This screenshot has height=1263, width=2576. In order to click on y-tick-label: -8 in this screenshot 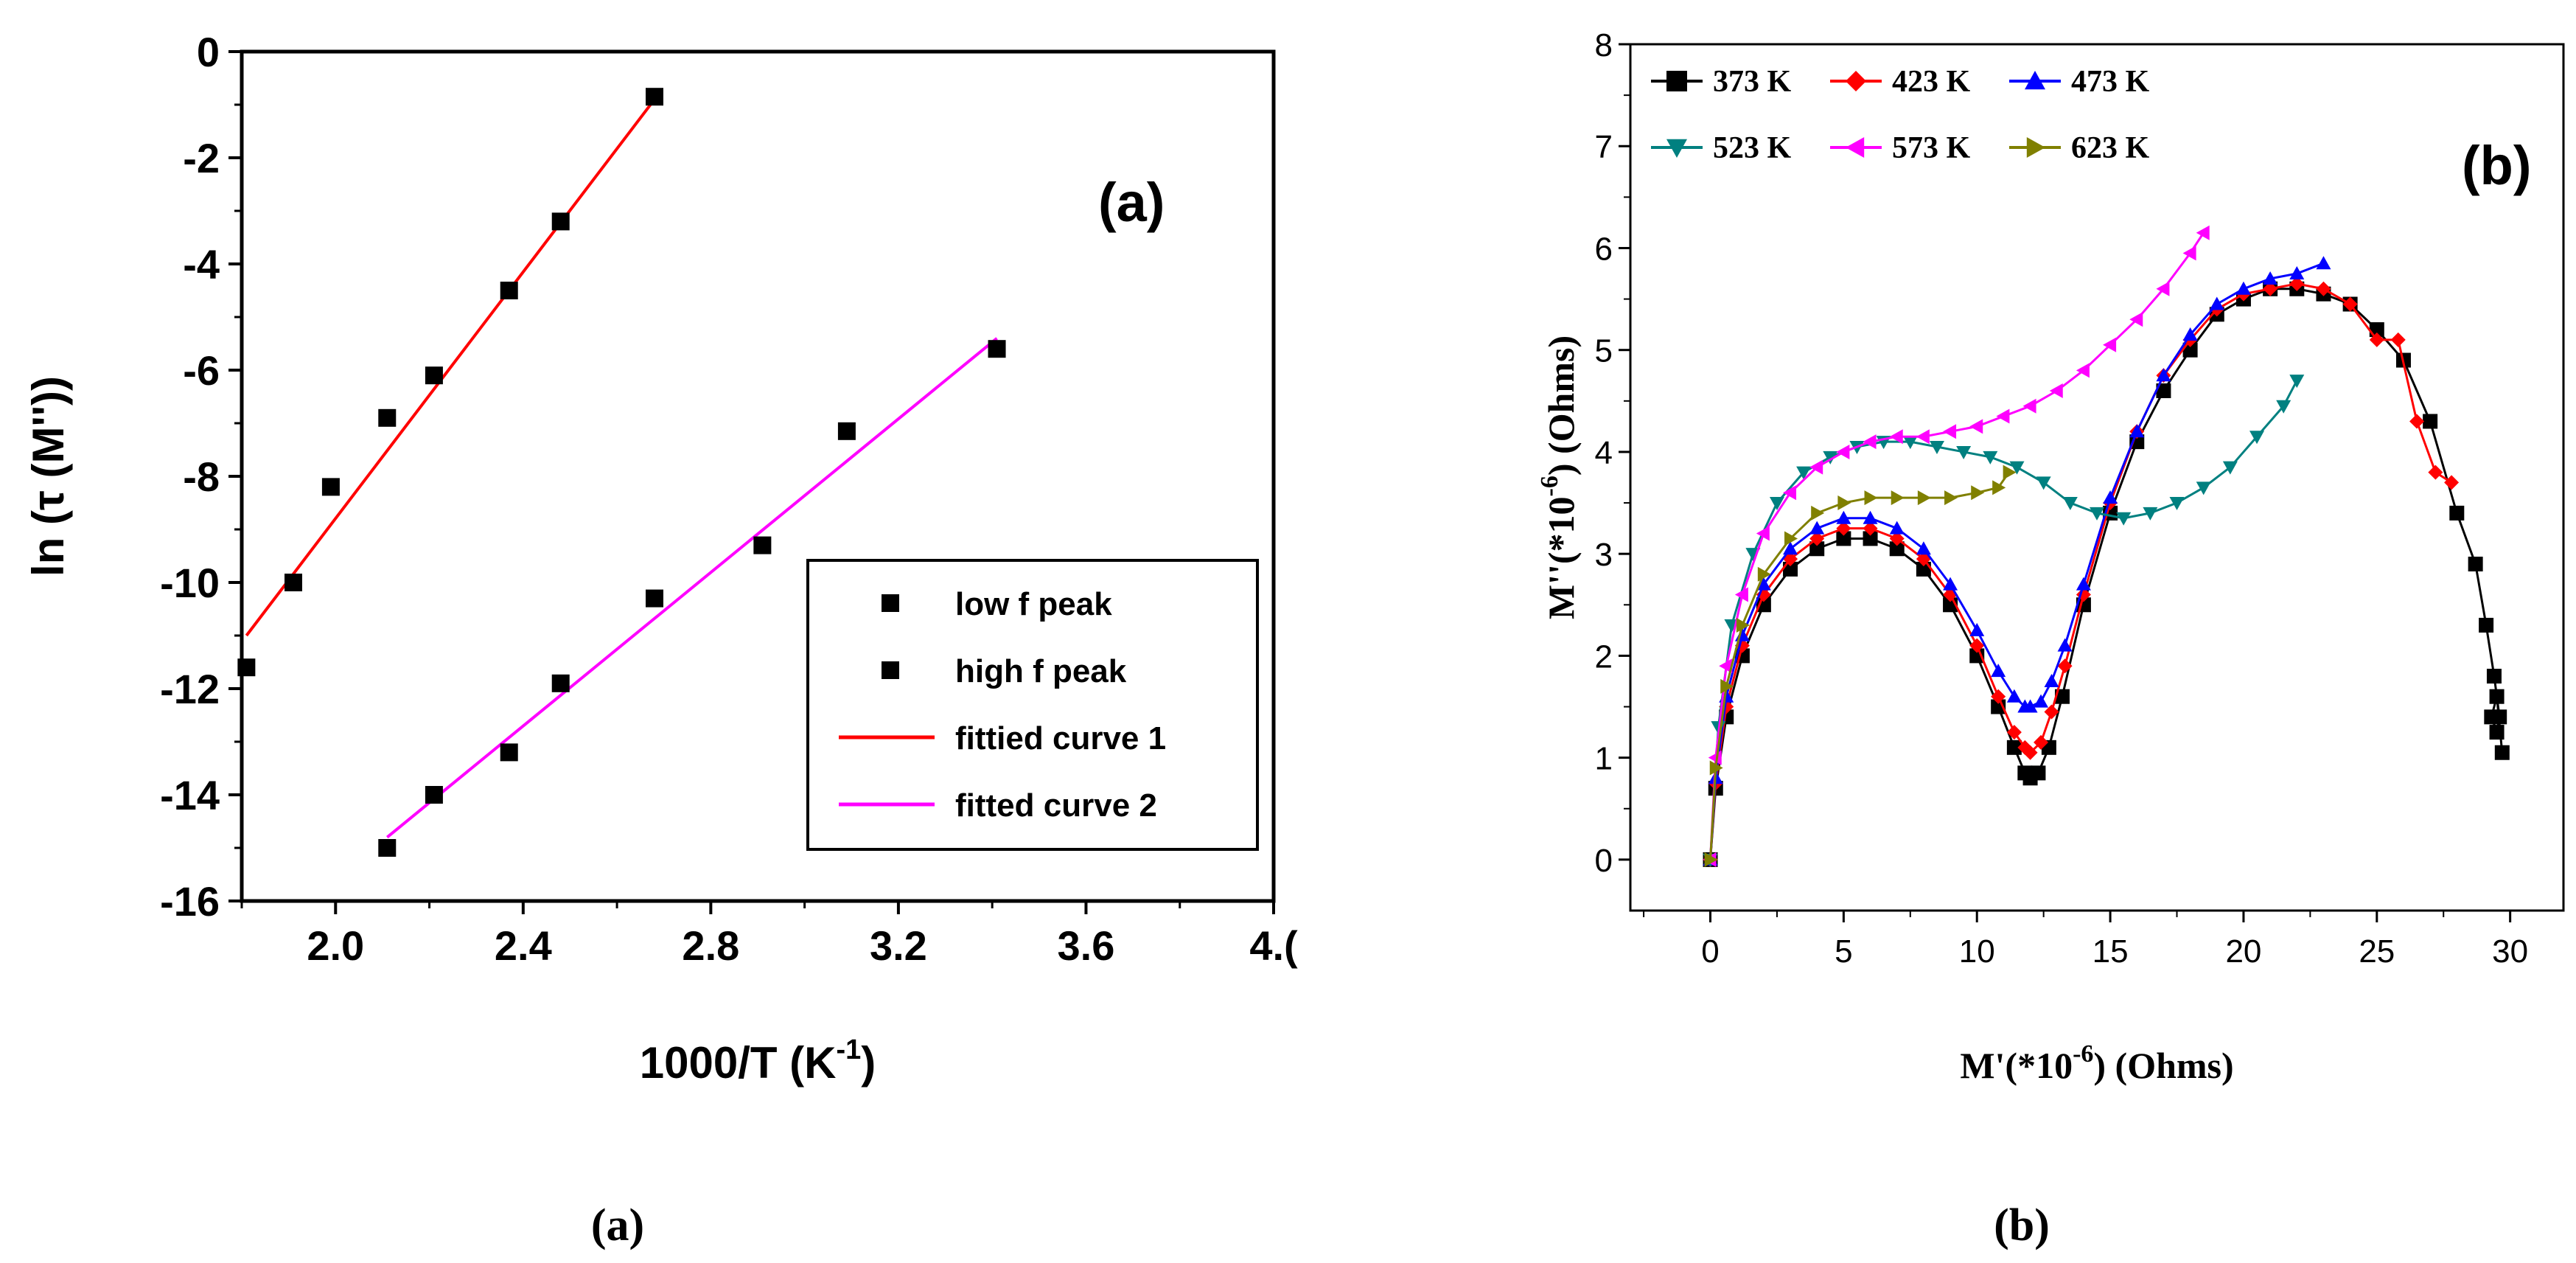, I will do `click(202, 476)`.